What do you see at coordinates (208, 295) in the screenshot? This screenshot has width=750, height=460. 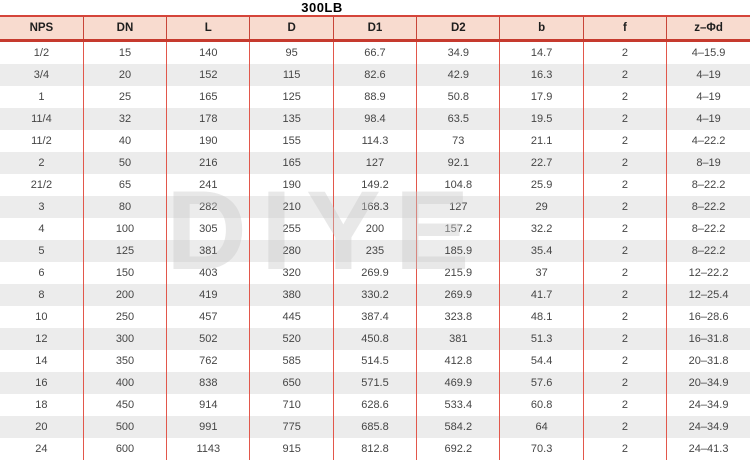 I see `table-cell: 419` at bounding box center [208, 295].